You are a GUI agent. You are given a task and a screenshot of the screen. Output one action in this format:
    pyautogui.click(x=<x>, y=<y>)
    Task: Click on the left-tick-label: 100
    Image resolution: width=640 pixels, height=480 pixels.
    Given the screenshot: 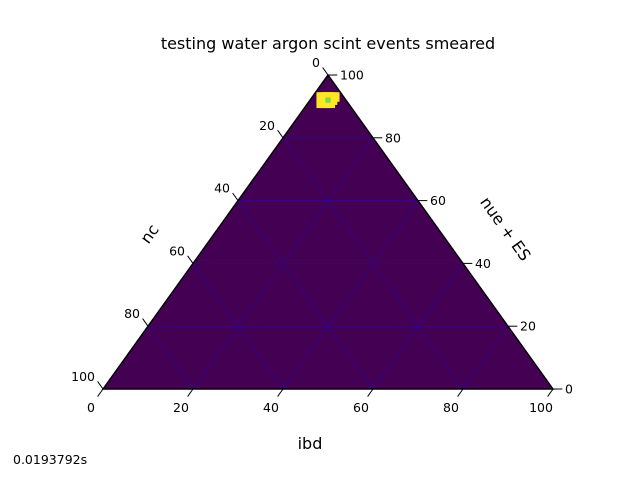 What is the action you would take?
    pyautogui.click(x=83, y=376)
    